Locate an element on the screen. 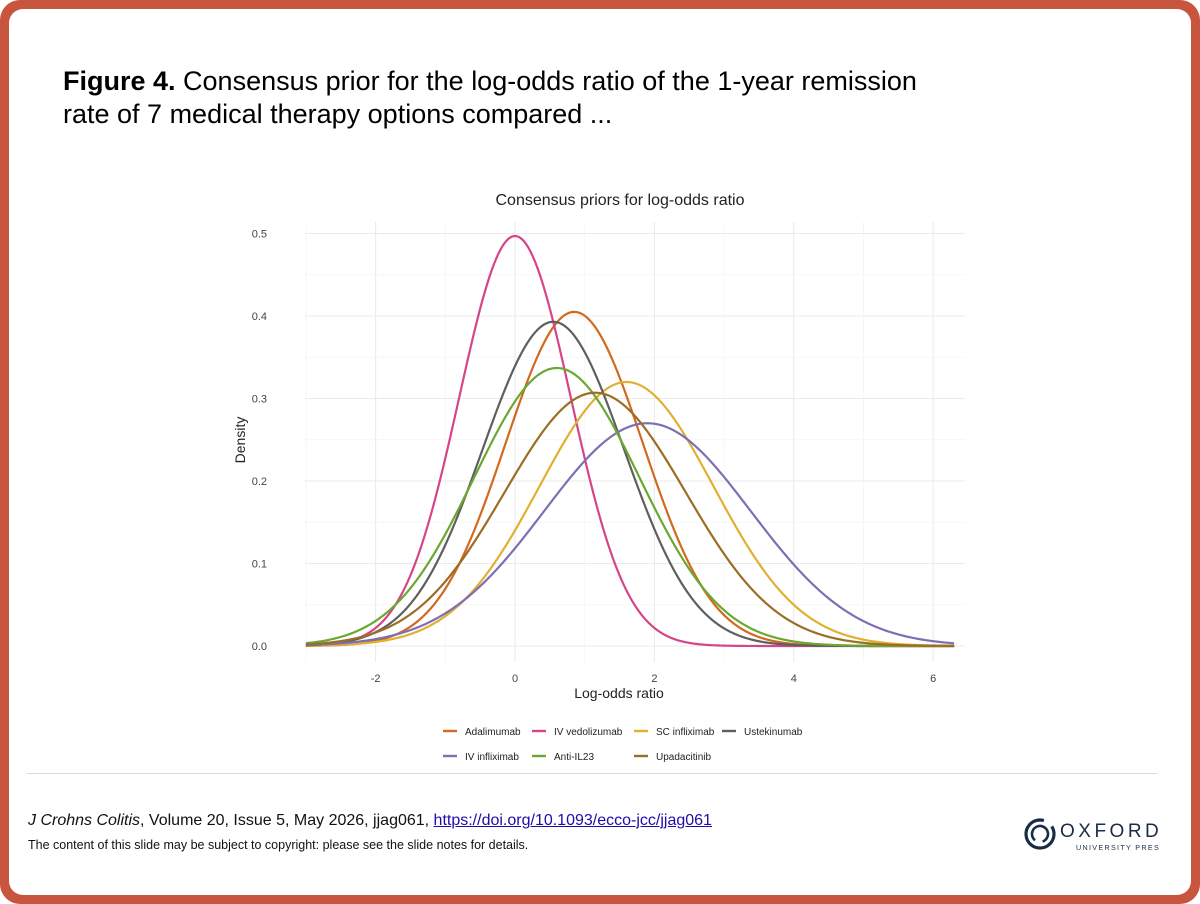  y-tick-label: 0.3 is located at coordinates (259, 400).